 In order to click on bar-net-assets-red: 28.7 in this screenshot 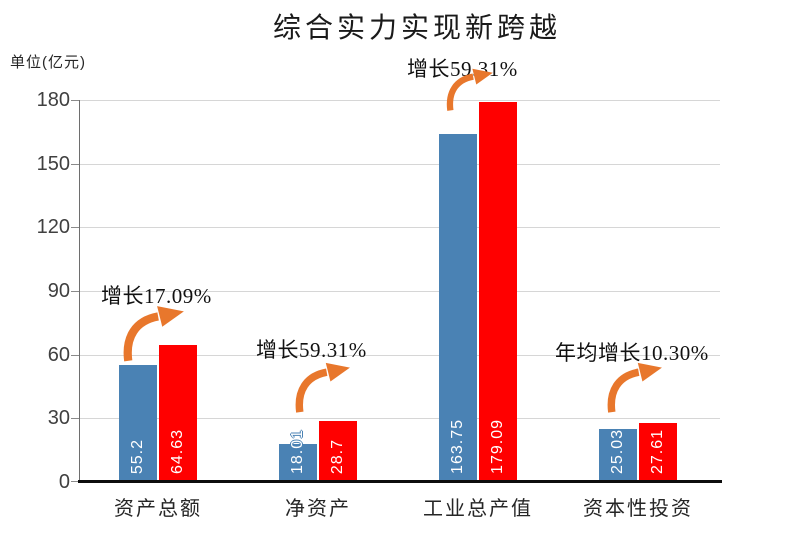, I will do `click(338, 451)`.